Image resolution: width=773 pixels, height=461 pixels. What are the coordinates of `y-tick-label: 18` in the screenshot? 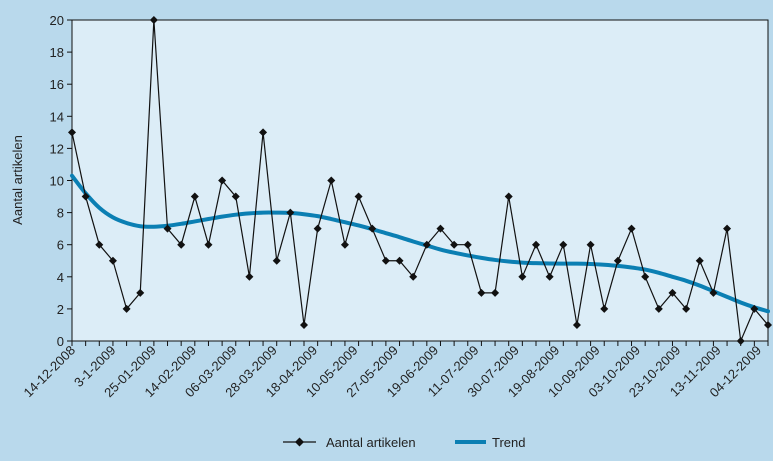 It's located at (57, 52).